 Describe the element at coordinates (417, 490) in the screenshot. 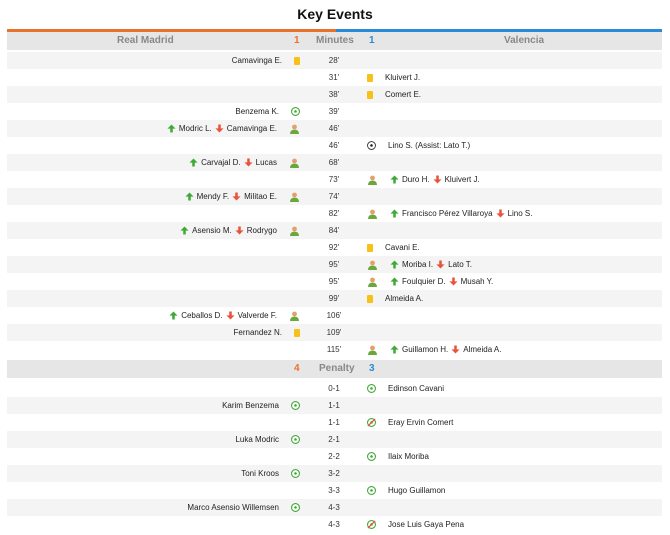

I see `penalty-taker: Hugo Guillamon` at that location.